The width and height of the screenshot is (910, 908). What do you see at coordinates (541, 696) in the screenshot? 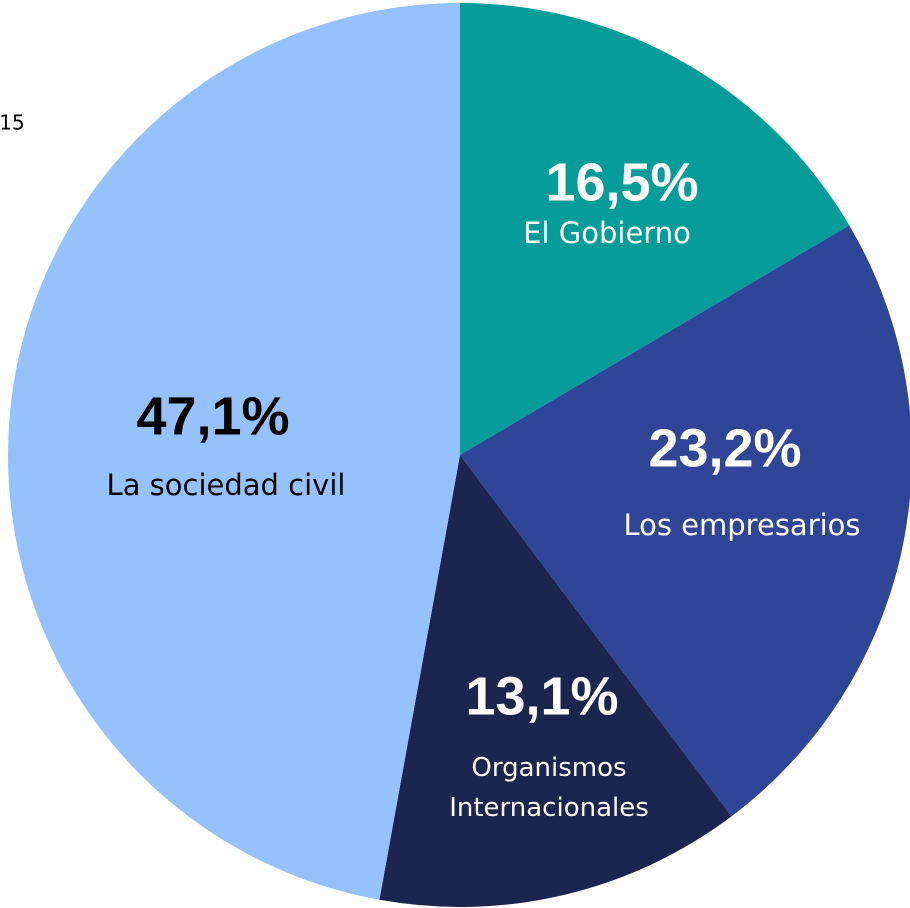
I see `value-label: 13,1%` at bounding box center [541, 696].